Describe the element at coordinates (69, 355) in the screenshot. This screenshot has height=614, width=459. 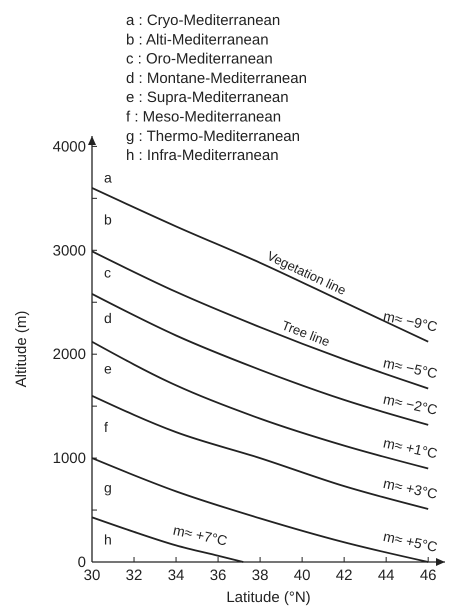
I see `y-tick-label: 2000` at that location.